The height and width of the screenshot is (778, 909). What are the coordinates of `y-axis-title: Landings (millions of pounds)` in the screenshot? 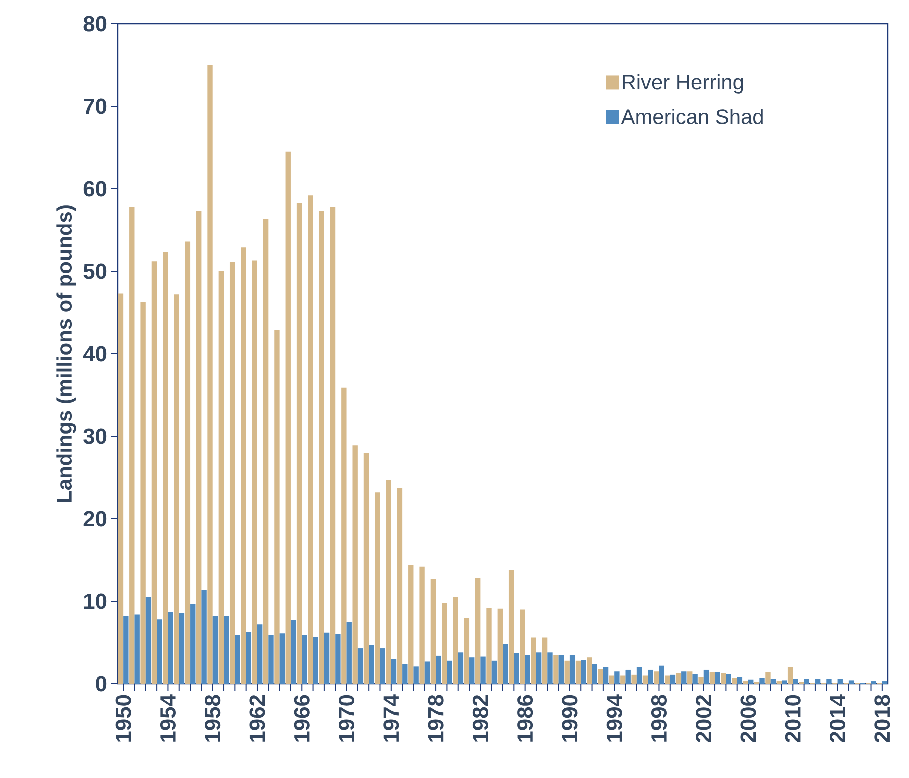 It's located at (66, 354).